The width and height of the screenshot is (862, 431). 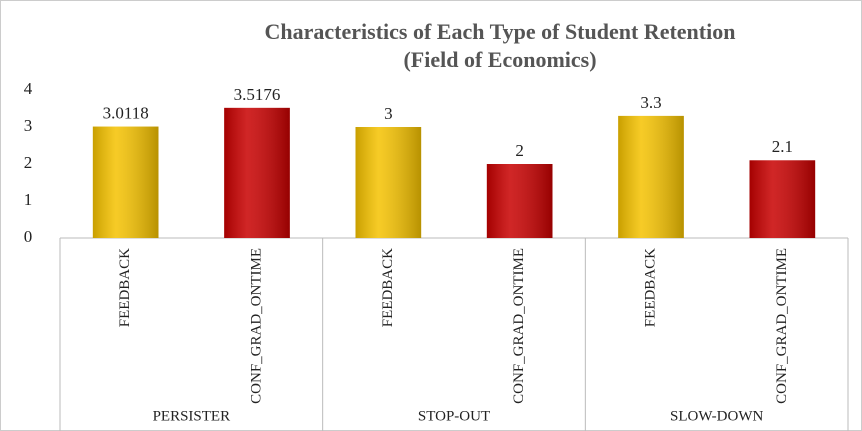 I want to click on value-label: 2, so click(x=519, y=150).